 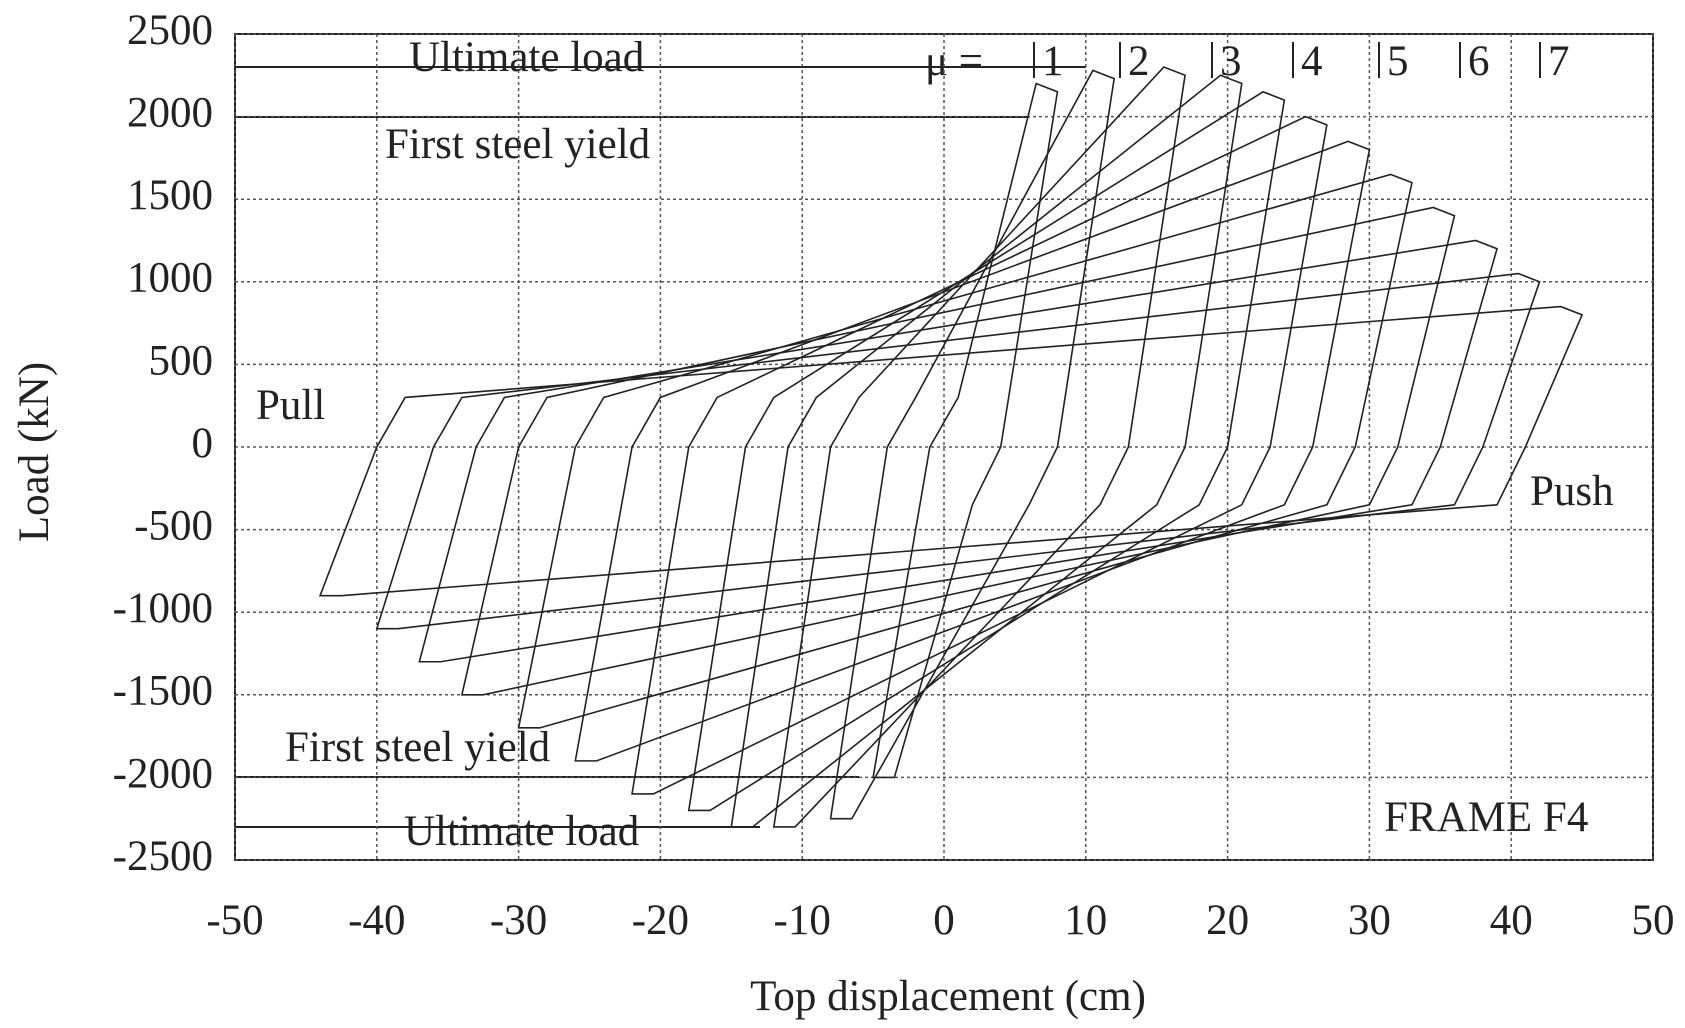 What do you see at coordinates (1511, 920) in the screenshot?
I see `x-tick-label: 40` at bounding box center [1511, 920].